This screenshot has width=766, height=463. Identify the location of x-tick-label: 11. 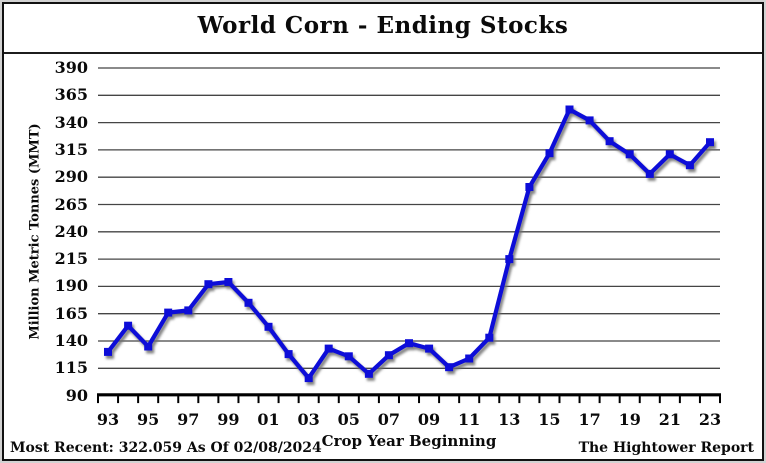
(469, 419).